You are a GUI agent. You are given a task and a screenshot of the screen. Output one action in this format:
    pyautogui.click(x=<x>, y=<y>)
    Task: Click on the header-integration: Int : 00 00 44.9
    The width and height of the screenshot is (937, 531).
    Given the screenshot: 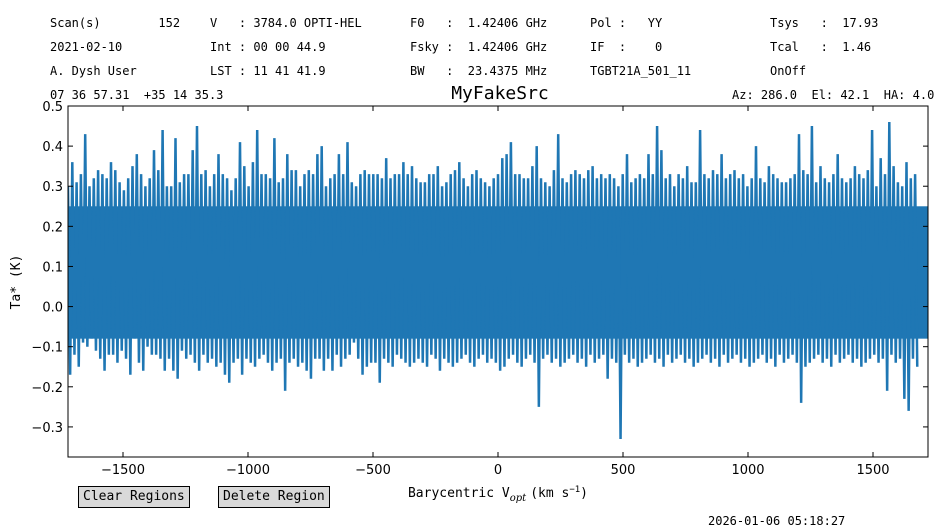 What is the action you would take?
    pyautogui.click(x=268, y=47)
    